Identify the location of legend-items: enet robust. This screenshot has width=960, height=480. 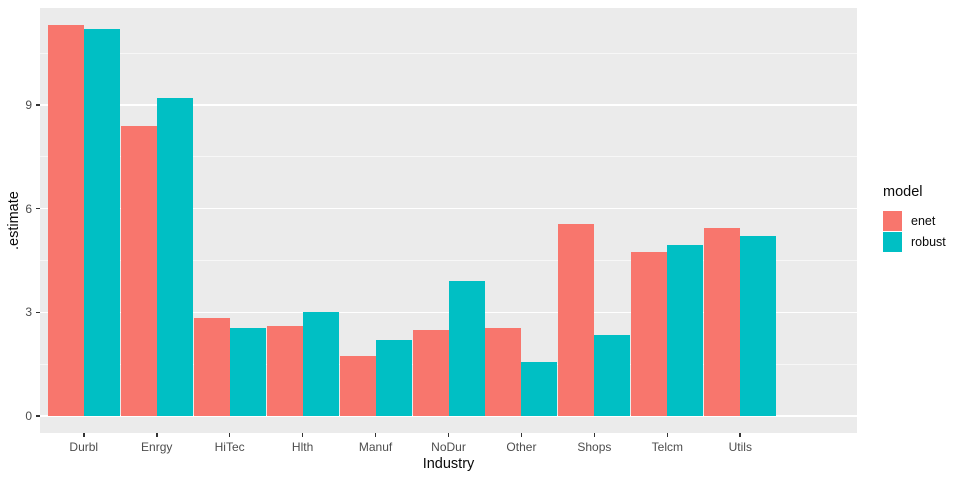
(914, 231).